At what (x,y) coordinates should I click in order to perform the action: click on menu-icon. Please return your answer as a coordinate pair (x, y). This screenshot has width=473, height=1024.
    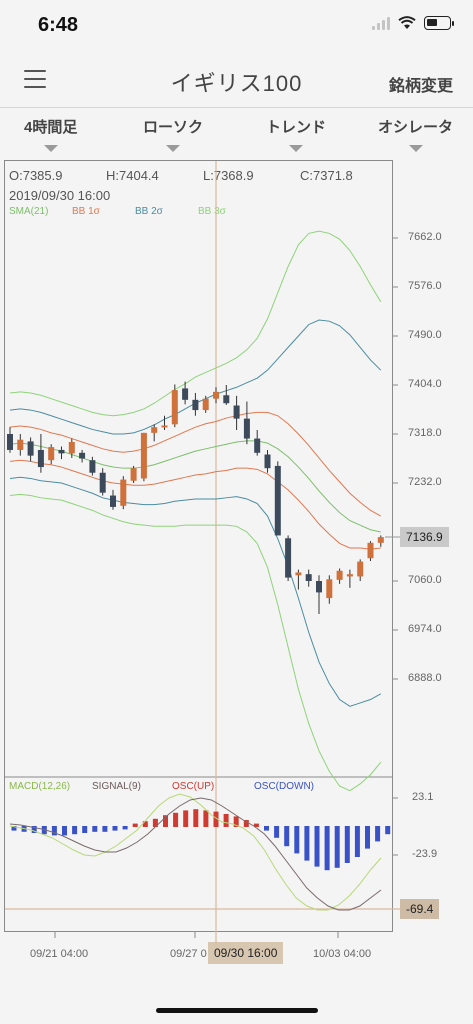
    Looking at the image, I should click on (35, 79).